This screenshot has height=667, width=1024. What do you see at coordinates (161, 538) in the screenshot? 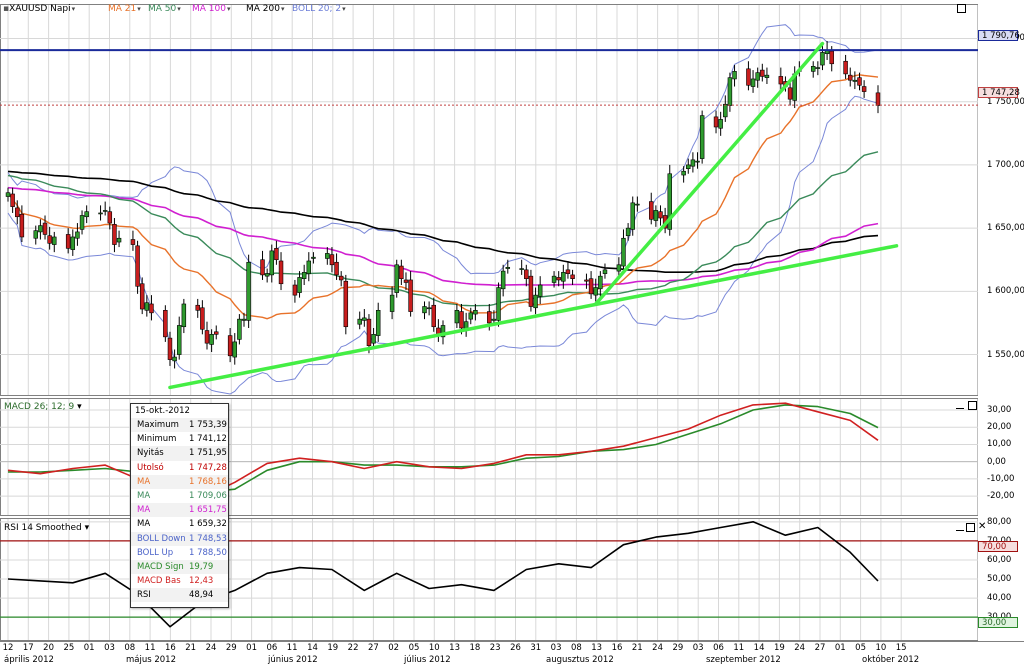
I see `tooltip-key: BOLL Down` at bounding box center [161, 538].